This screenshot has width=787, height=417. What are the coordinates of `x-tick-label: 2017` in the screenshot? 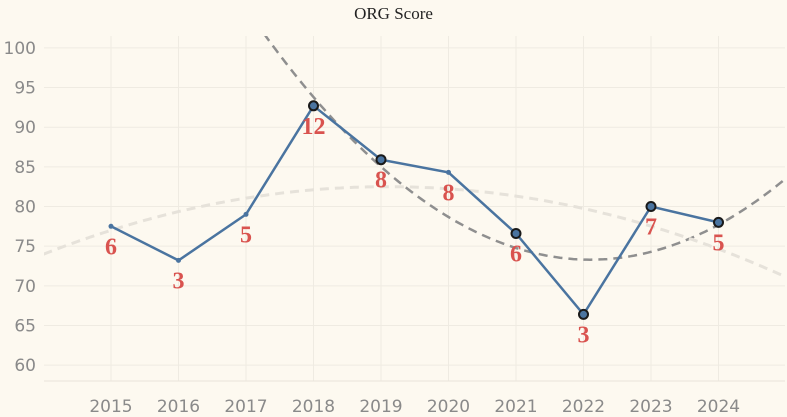 It's located at (245, 407).